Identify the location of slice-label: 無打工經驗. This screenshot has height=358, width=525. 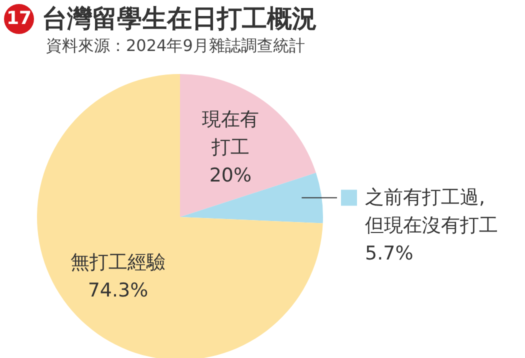
(118, 262).